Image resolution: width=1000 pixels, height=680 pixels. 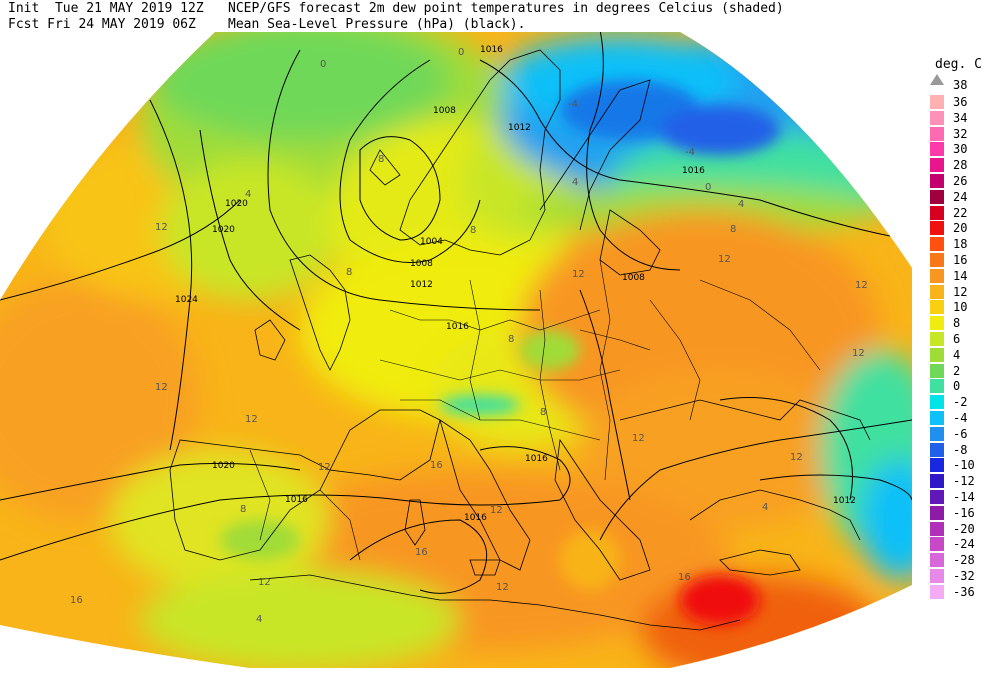 I want to click on legend-label: -14, so click(x=964, y=497).